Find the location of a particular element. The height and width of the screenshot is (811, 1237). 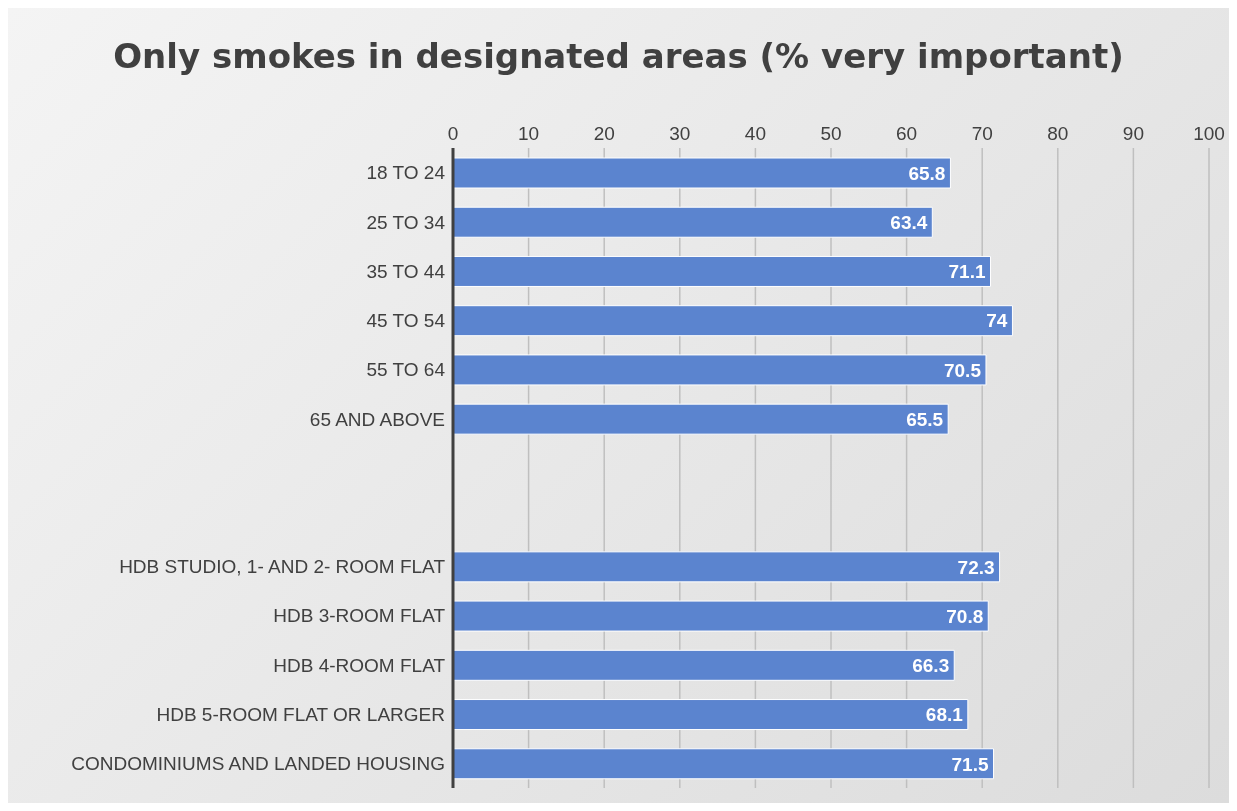

data-label: 70.5 is located at coordinates (963, 370).